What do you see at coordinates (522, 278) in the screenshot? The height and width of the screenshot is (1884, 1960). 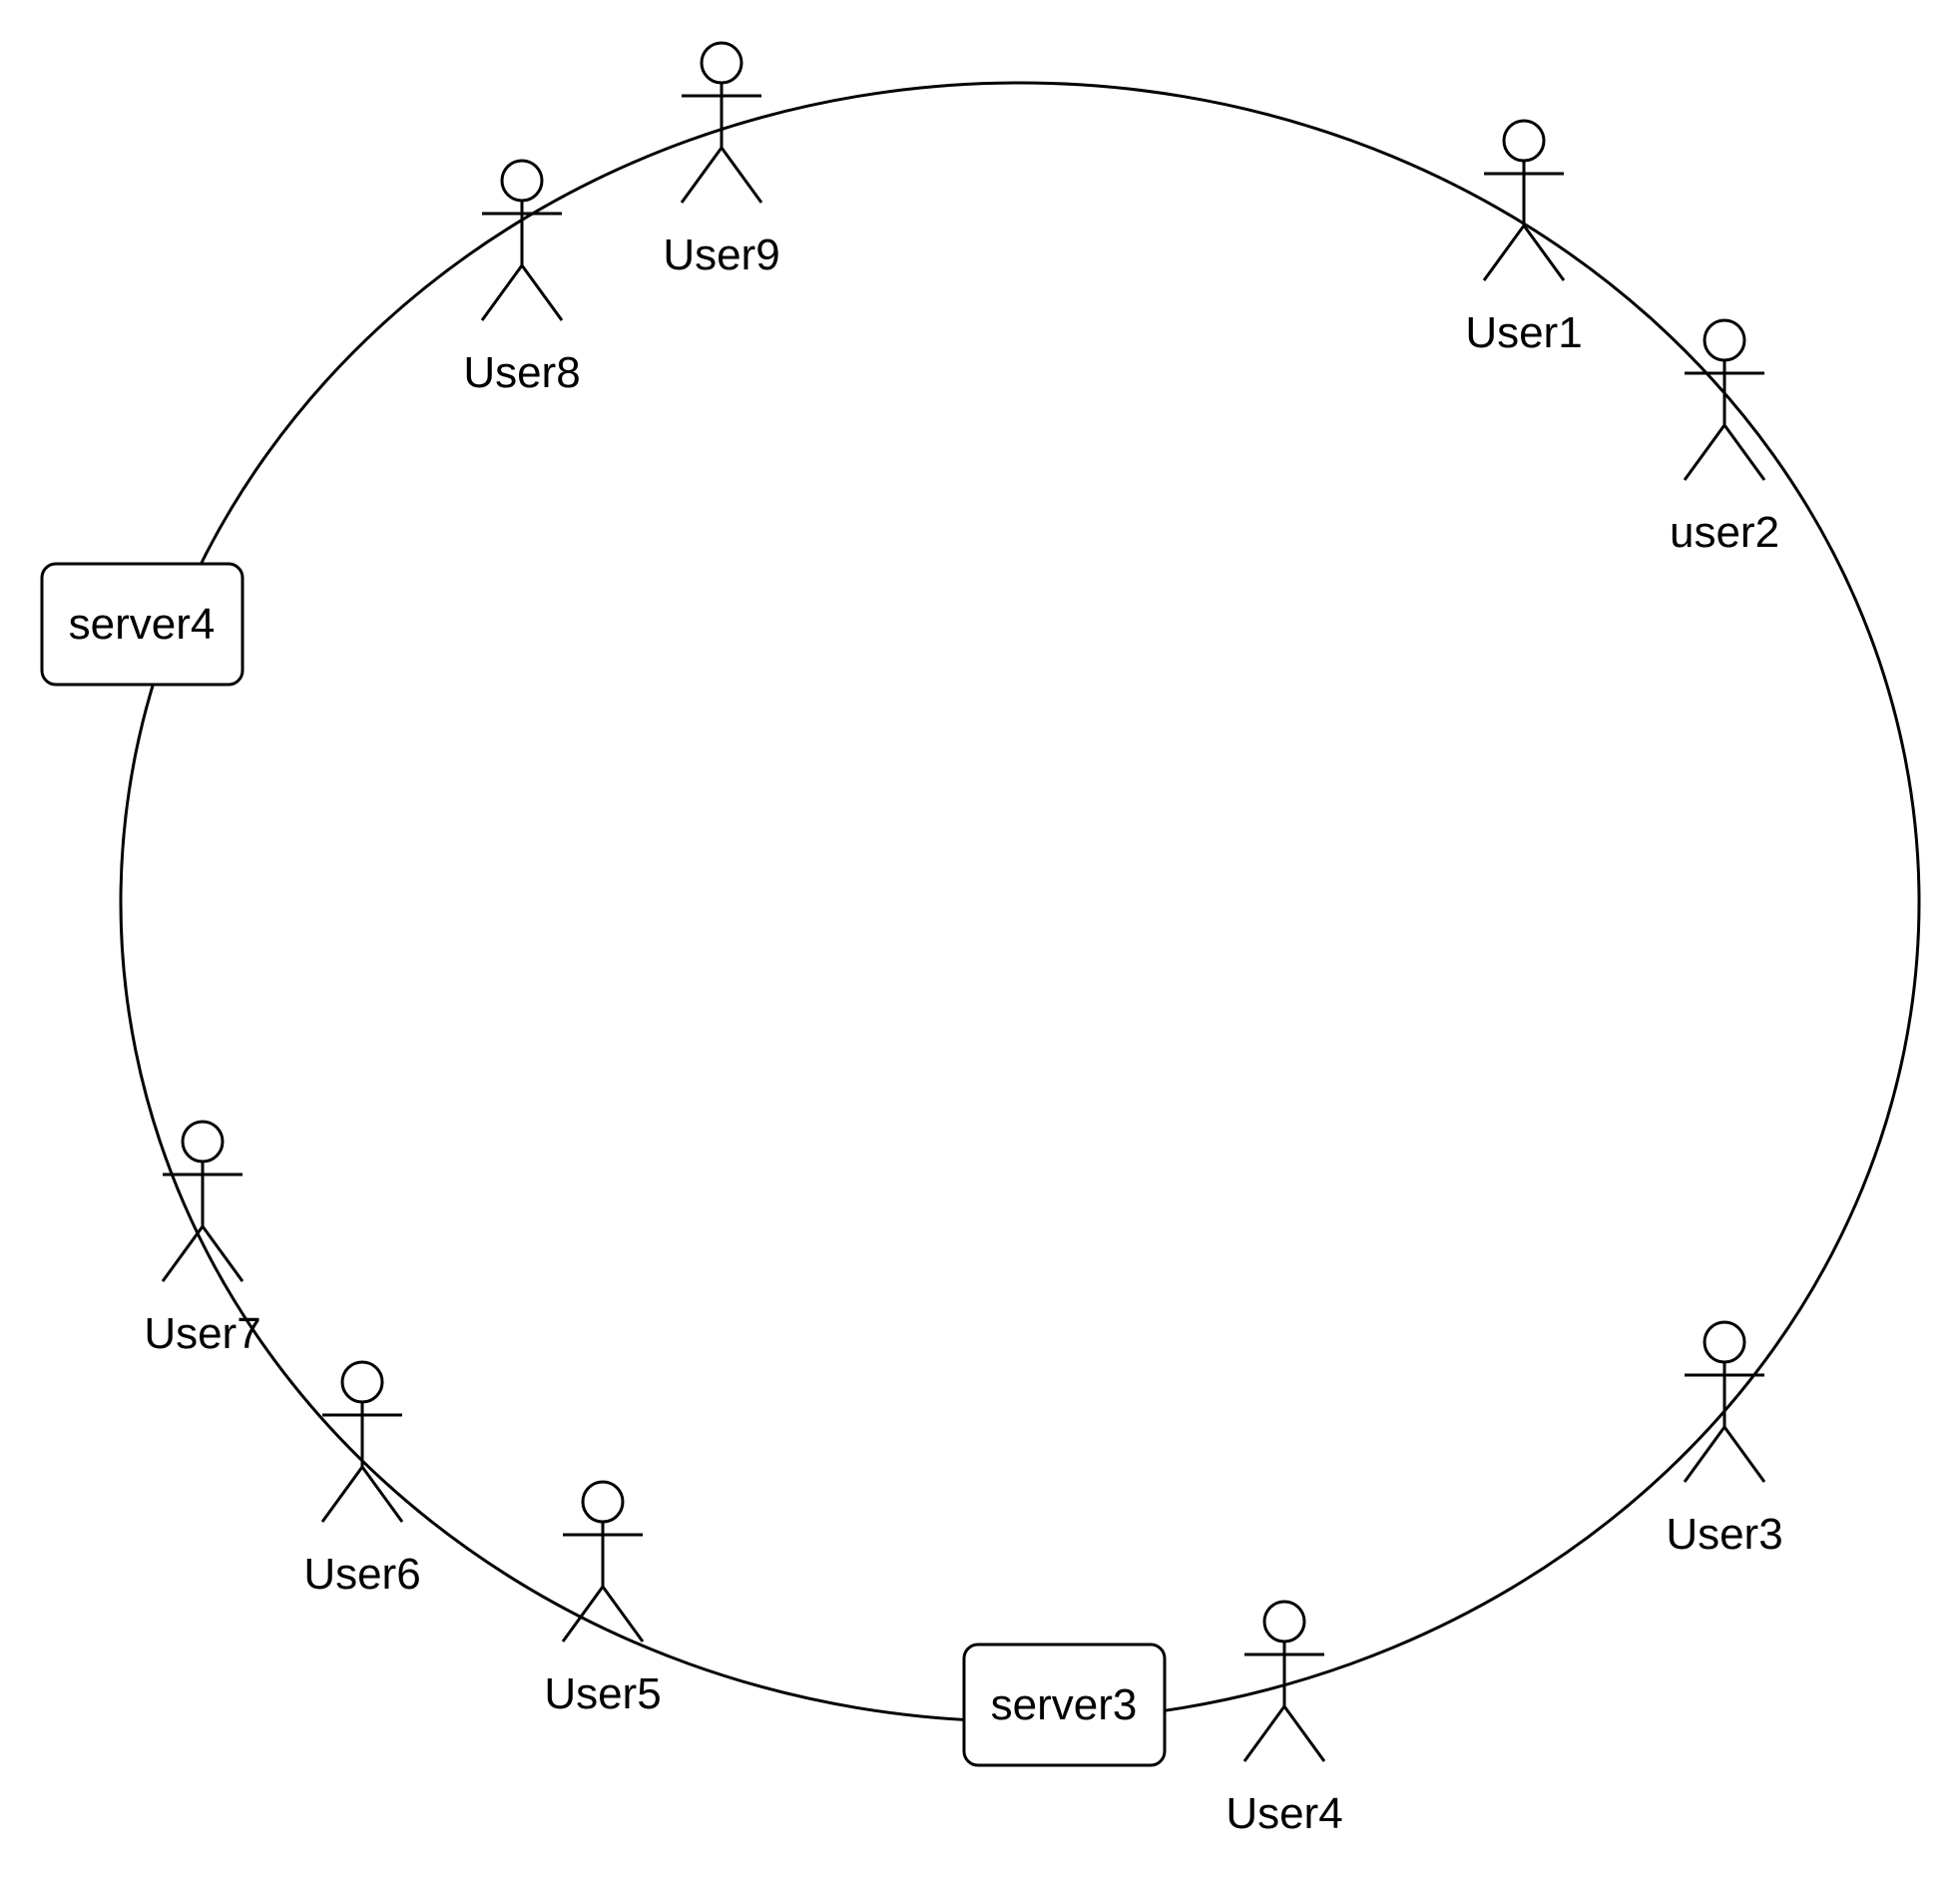 I see `actor-user8: User8` at bounding box center [522, 278].